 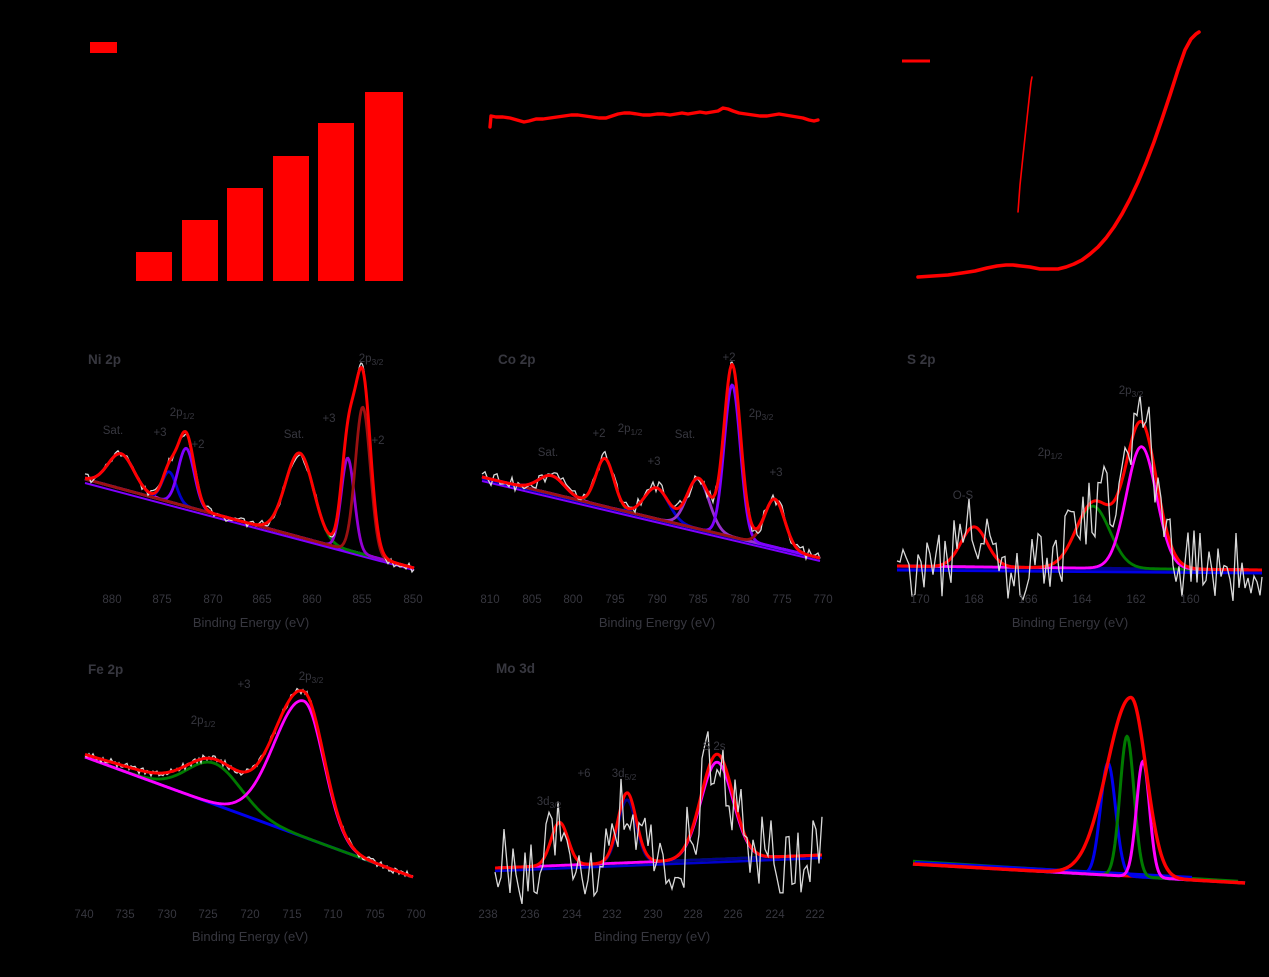 I want to click on tick-label: 226, so click(x=732, y=915).